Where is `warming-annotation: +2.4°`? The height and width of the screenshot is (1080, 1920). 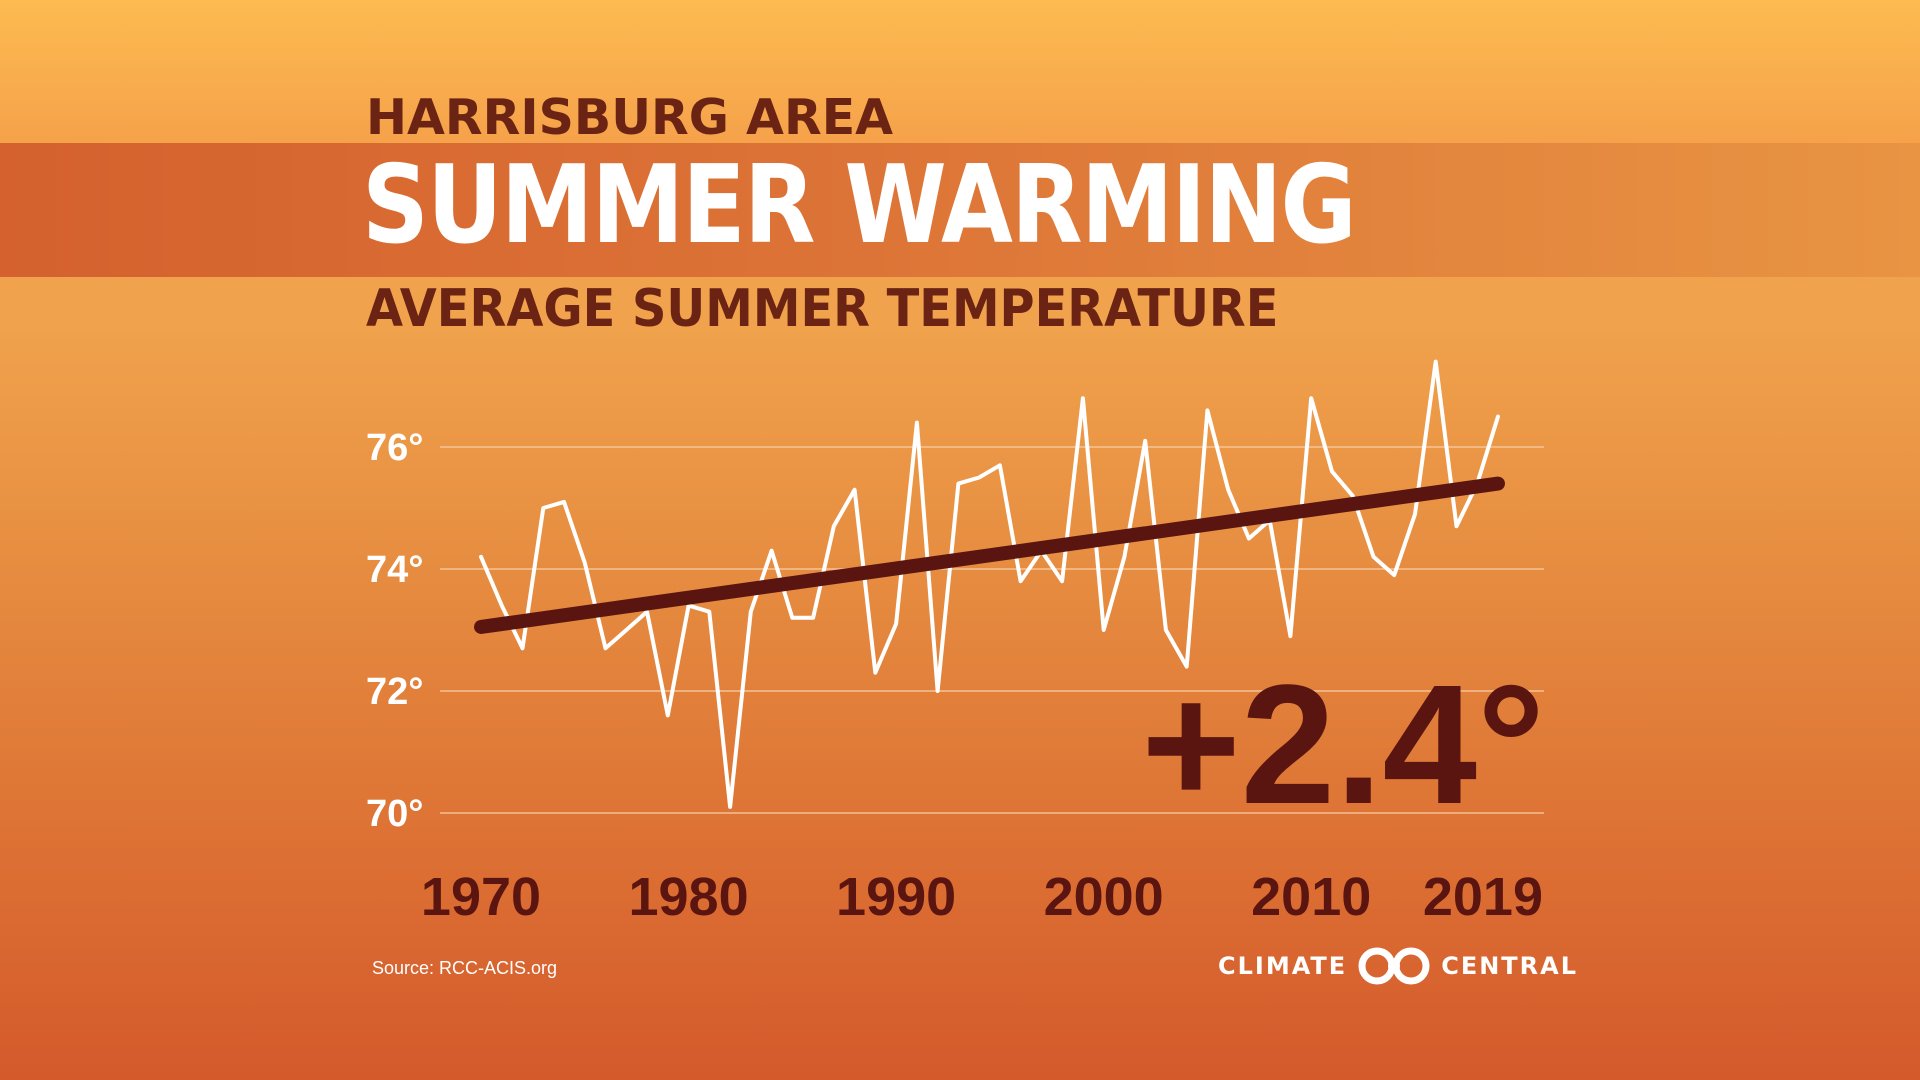
warming-annotation: +2.4° is located at coordinates (1343, 745).